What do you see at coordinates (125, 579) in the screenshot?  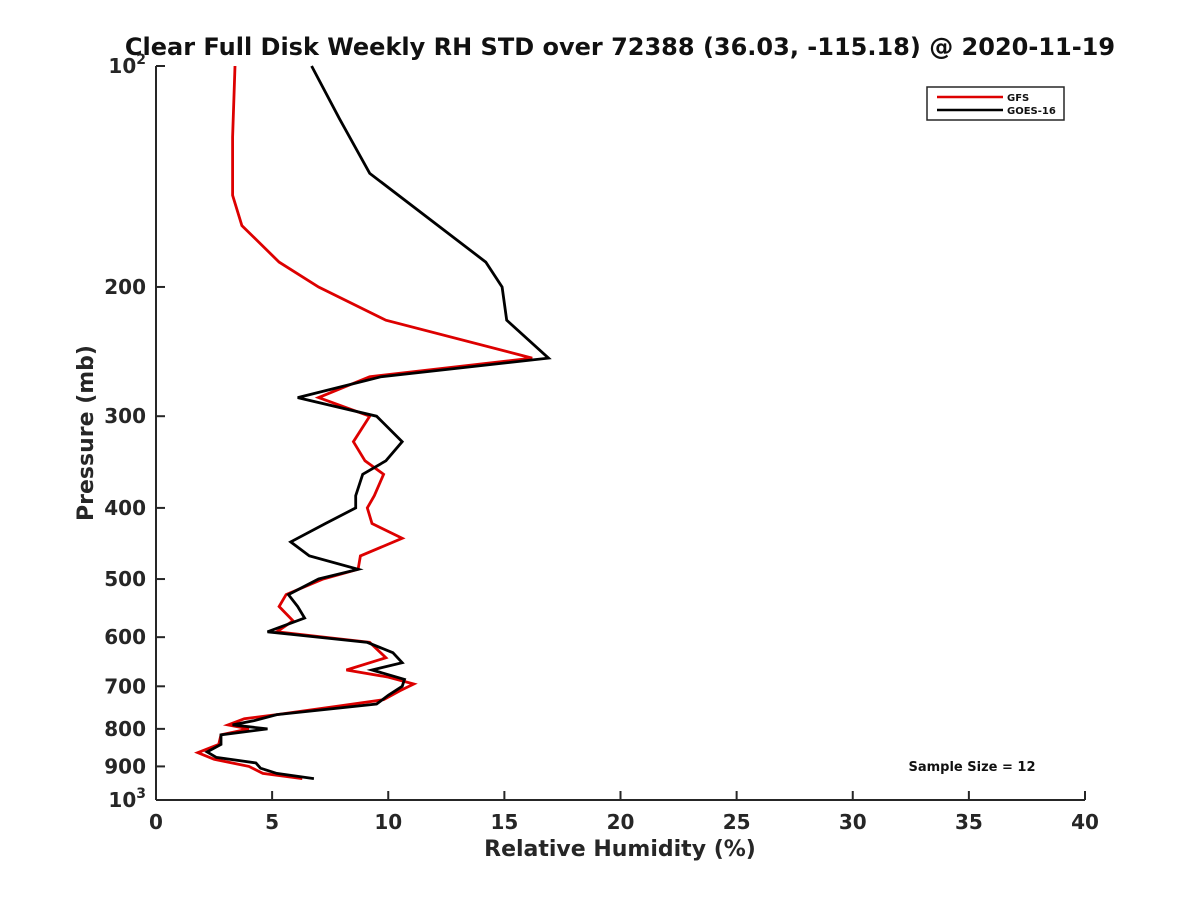 I see `y-tick-label: 500` at bounding box center [125, 579].